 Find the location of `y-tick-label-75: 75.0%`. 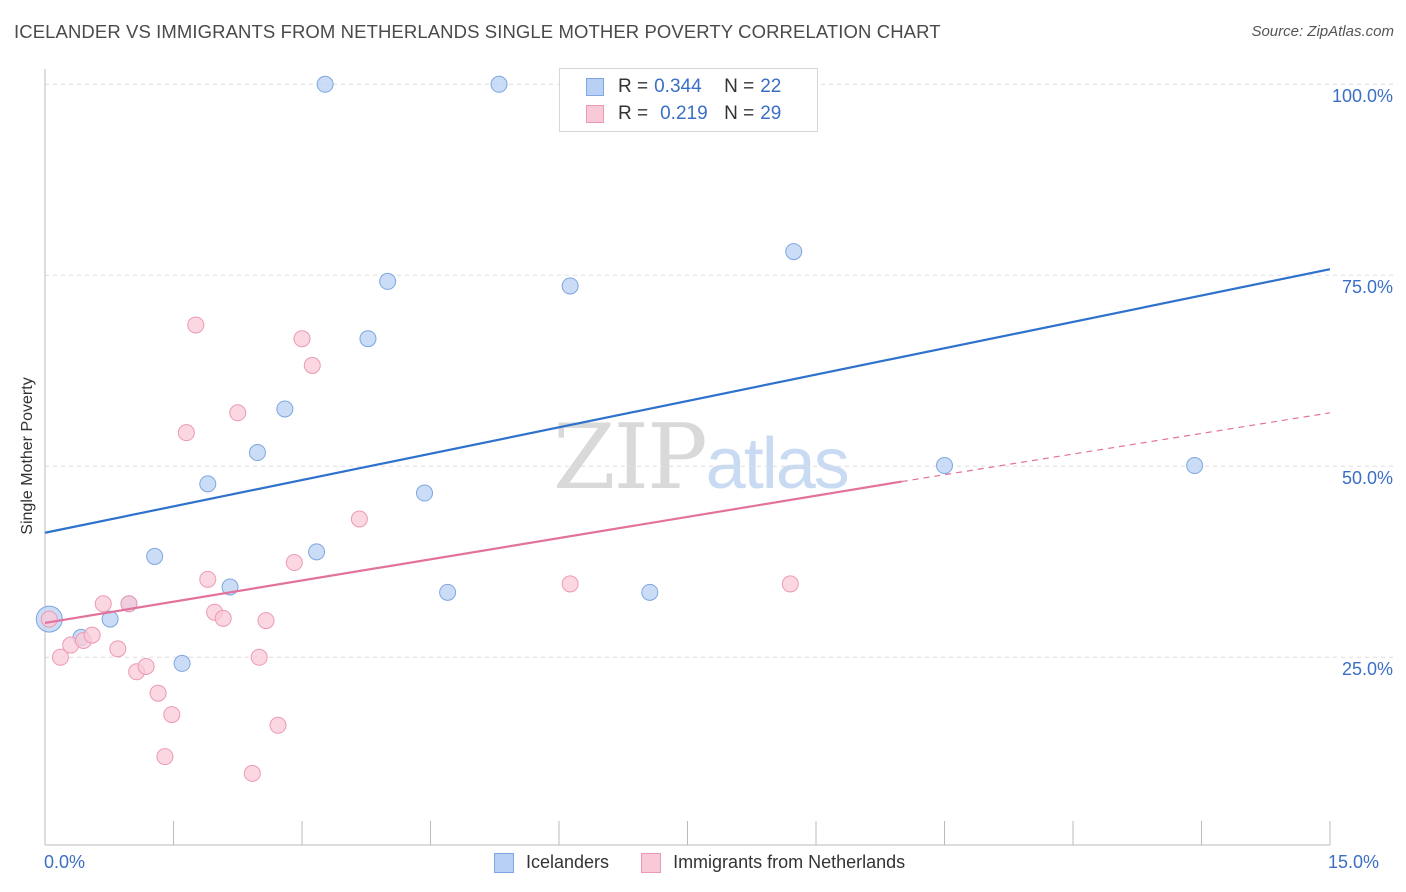

y-tick-label-75: 75.0% is located at coordinates (1367, 287).